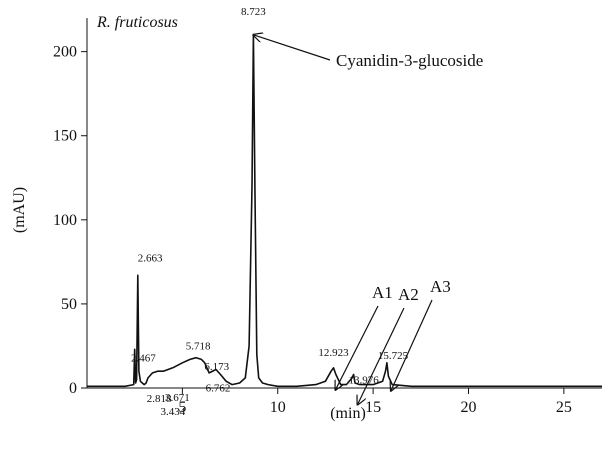 This screenshot has height=449, width=608. What do you see at coordinates (65, 220) in the screenshot?
I see `y-tick-label: 100` at bounding box center [65, 220].